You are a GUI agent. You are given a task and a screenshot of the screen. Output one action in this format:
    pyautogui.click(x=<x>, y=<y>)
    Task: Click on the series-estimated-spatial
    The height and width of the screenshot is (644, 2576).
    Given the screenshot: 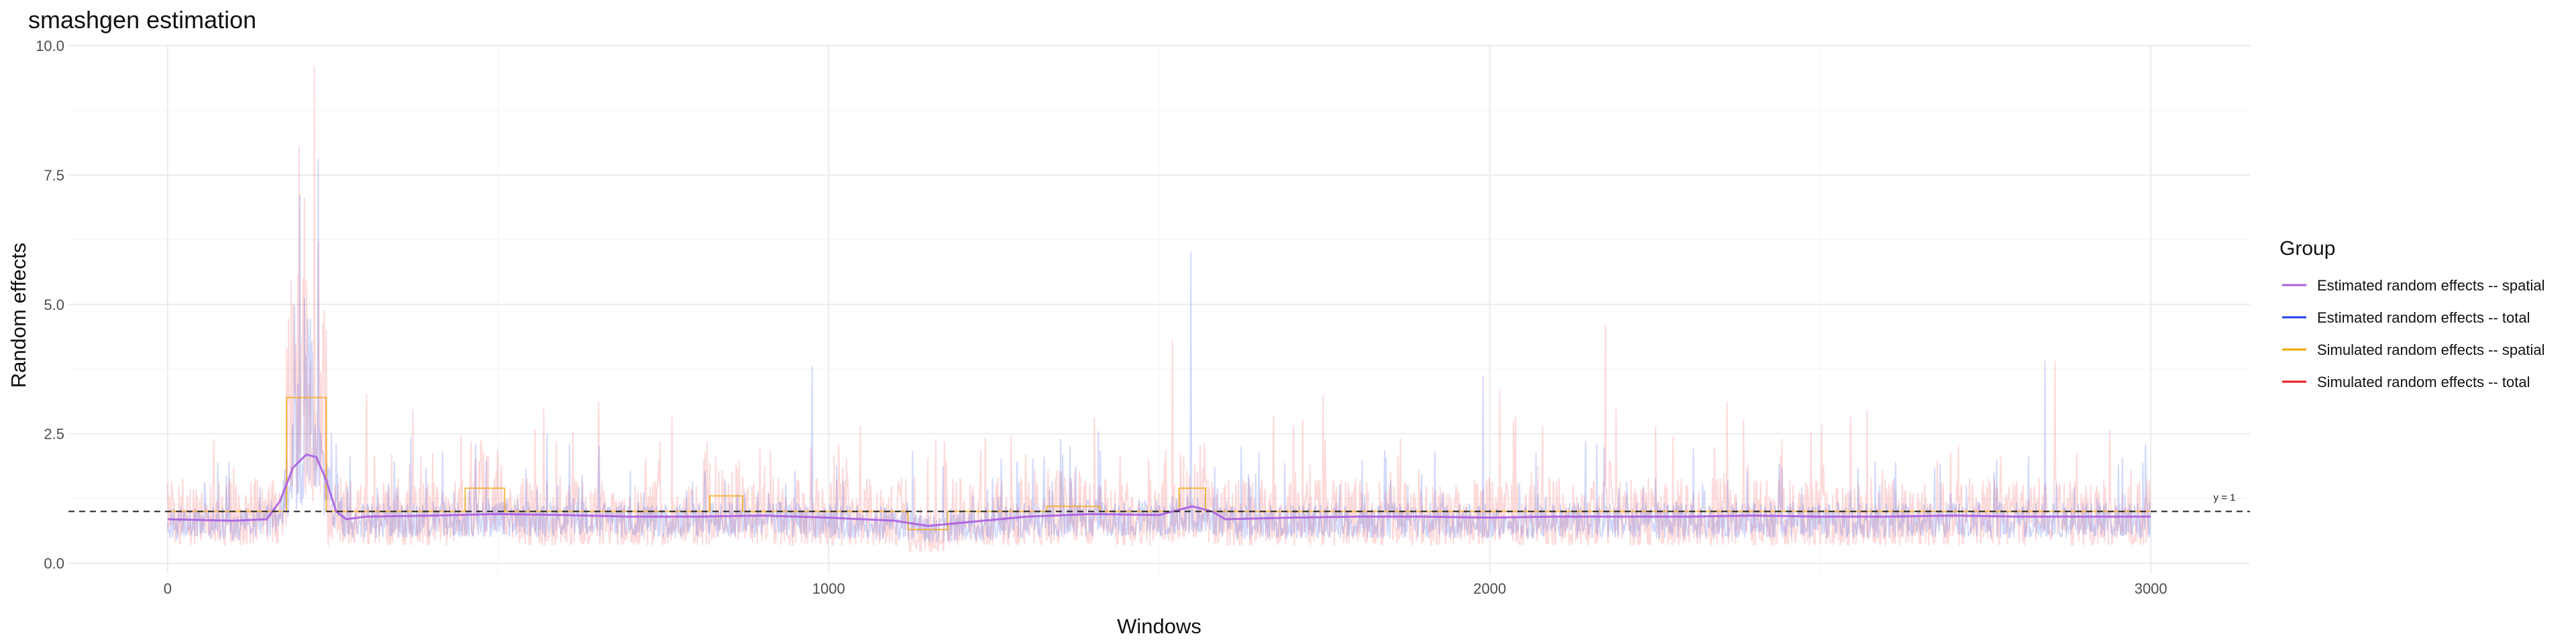 What is the action you would take?
    pyautogui.click(x=1159, y=490)
    